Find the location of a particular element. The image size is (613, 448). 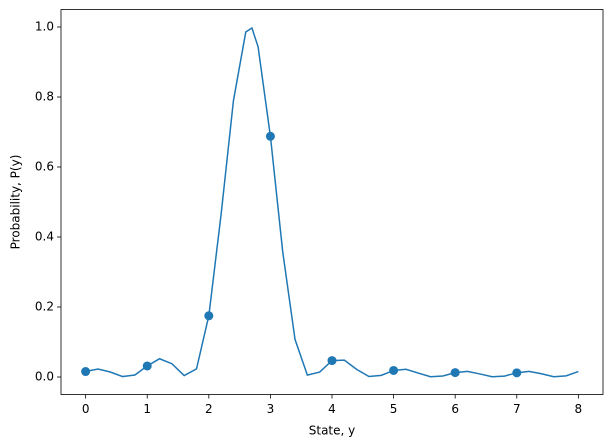

x-tick-label: 3 is located at coordinates (271, 409).